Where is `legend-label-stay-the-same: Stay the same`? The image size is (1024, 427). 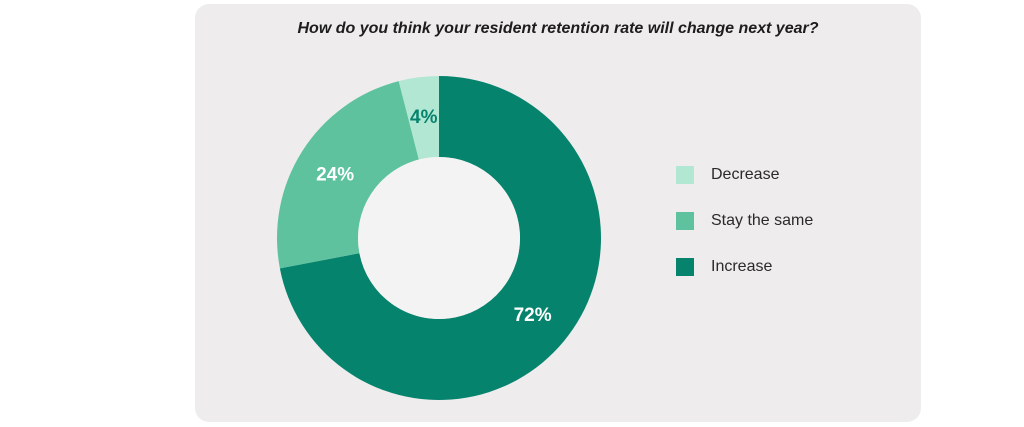
legend-label-stay-the-same: Stay the same is located at coordinates (762, 220).